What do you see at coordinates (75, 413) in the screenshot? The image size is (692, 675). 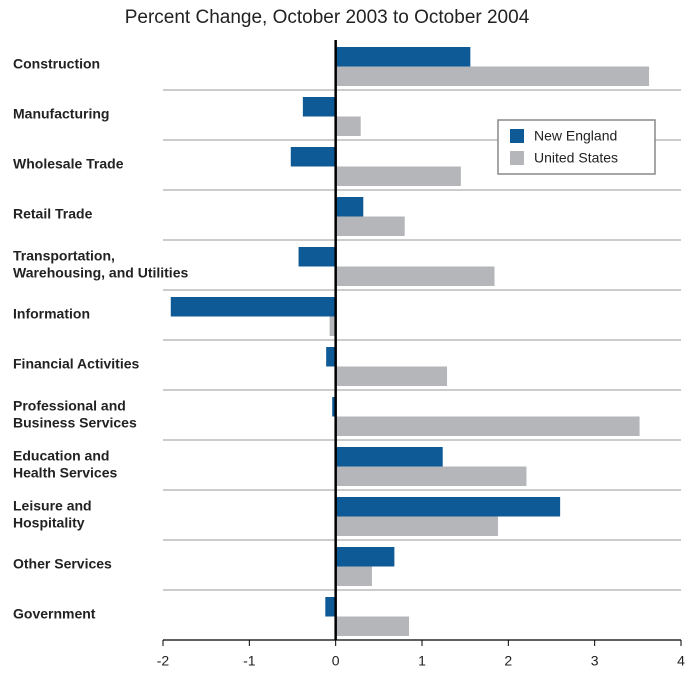 I see `category-label: Professional and Business Services` at bounding box center [75, 413].